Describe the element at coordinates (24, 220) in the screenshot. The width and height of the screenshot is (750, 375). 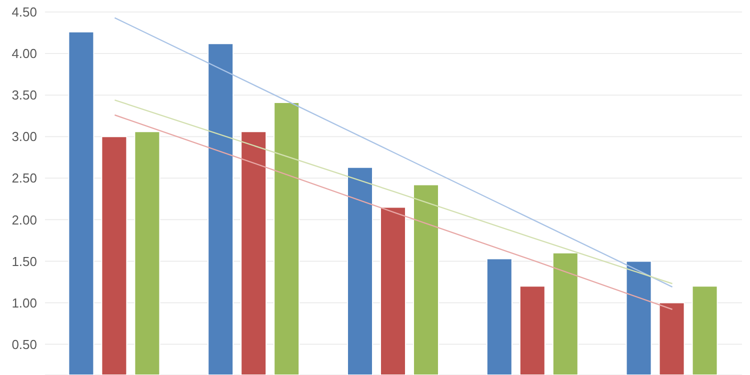
I see `y-tick-label: 2.00` at that location.